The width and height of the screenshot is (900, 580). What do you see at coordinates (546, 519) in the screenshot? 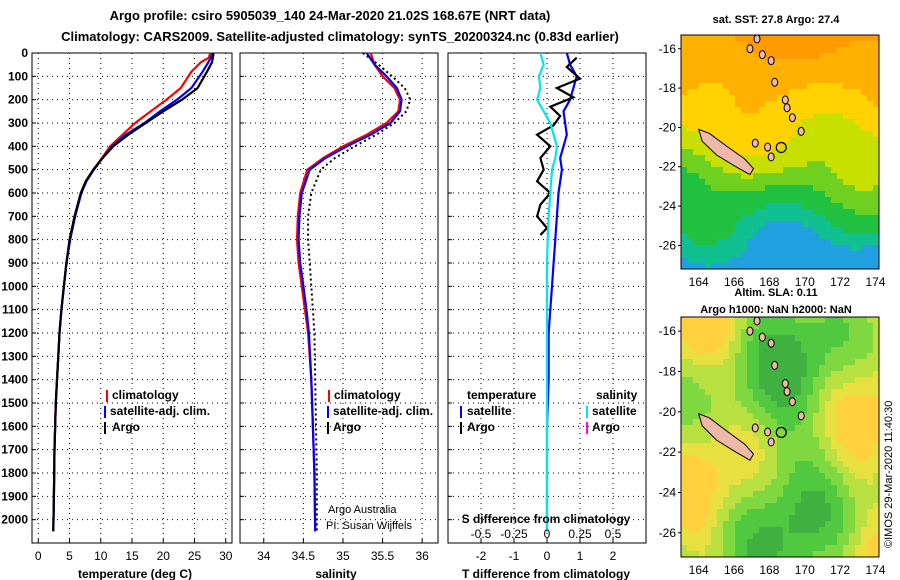
I see `difference-top-title: S difference from climatology` at bounding box center [546, 519].